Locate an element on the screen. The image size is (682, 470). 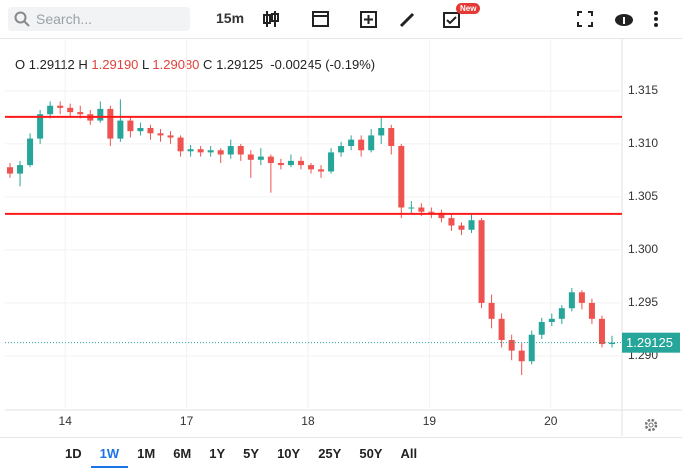
y-tick-label: 1.315 is located at coordinates (643, 90).